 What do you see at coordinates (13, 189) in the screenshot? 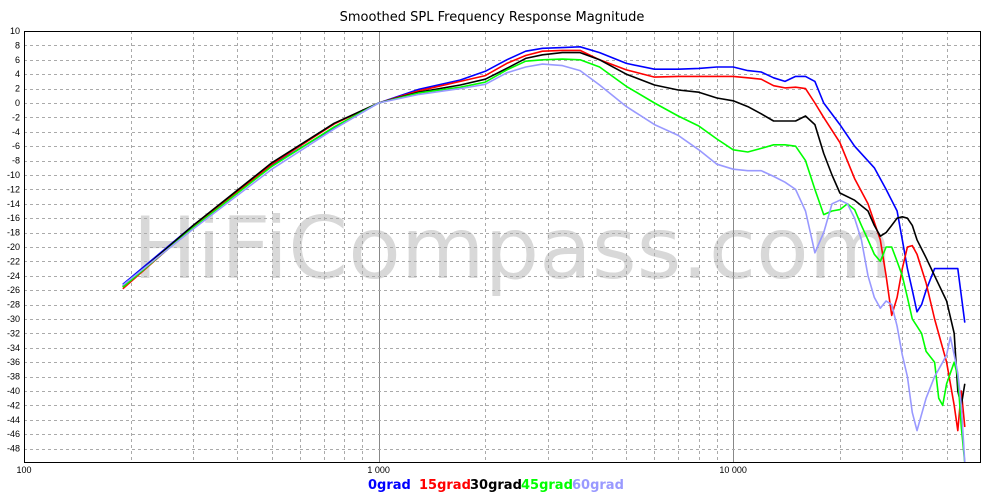
I see `y-tick-label: -12` at bounding box center [13, 189].